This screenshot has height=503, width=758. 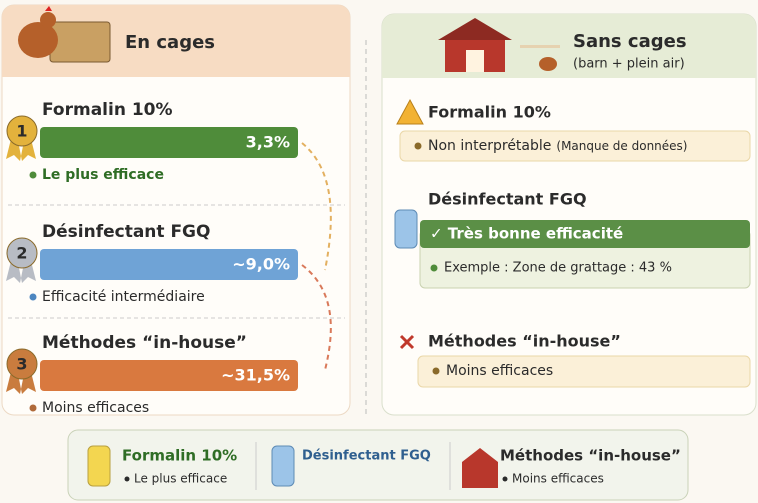 I want to click on legend, so click(x=378, y=465).